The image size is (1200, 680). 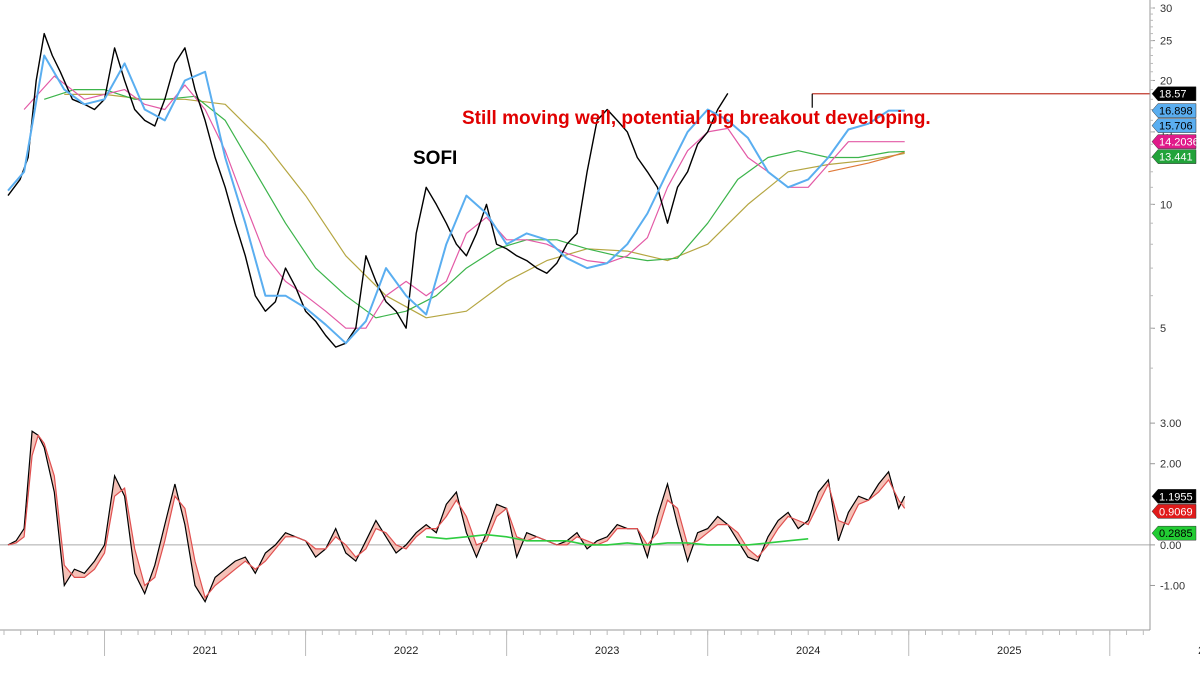 What do you see at coordinates (1170, 424) in the screenshot?
I see `osc-tick-label: 3.00` at bounding box center [1170, 424].